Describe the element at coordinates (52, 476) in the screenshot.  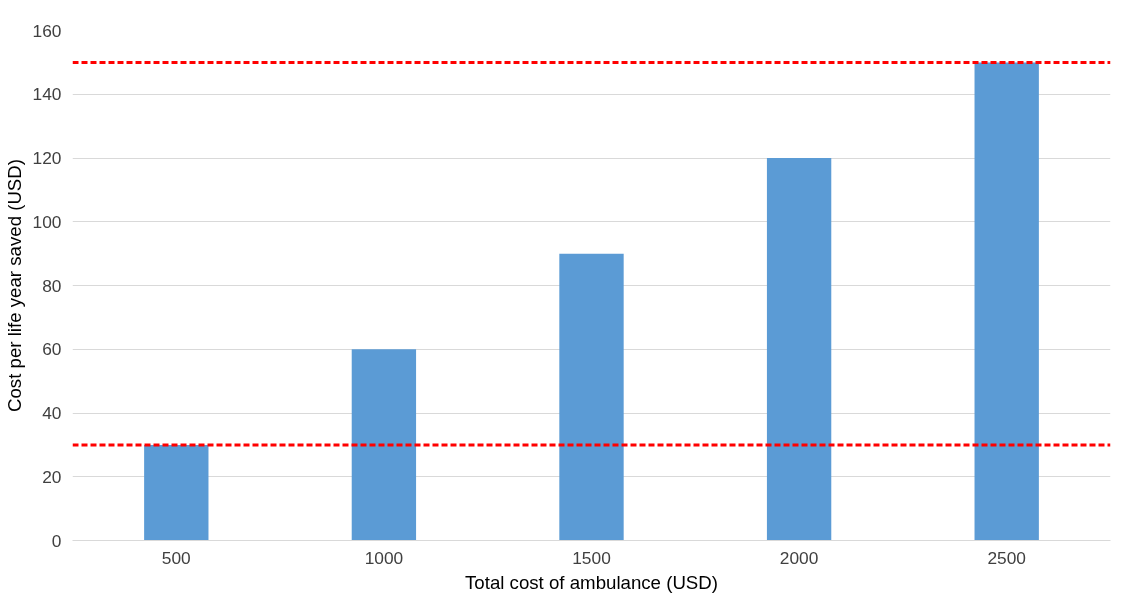
I see `y-tick-label: 20` at that location.